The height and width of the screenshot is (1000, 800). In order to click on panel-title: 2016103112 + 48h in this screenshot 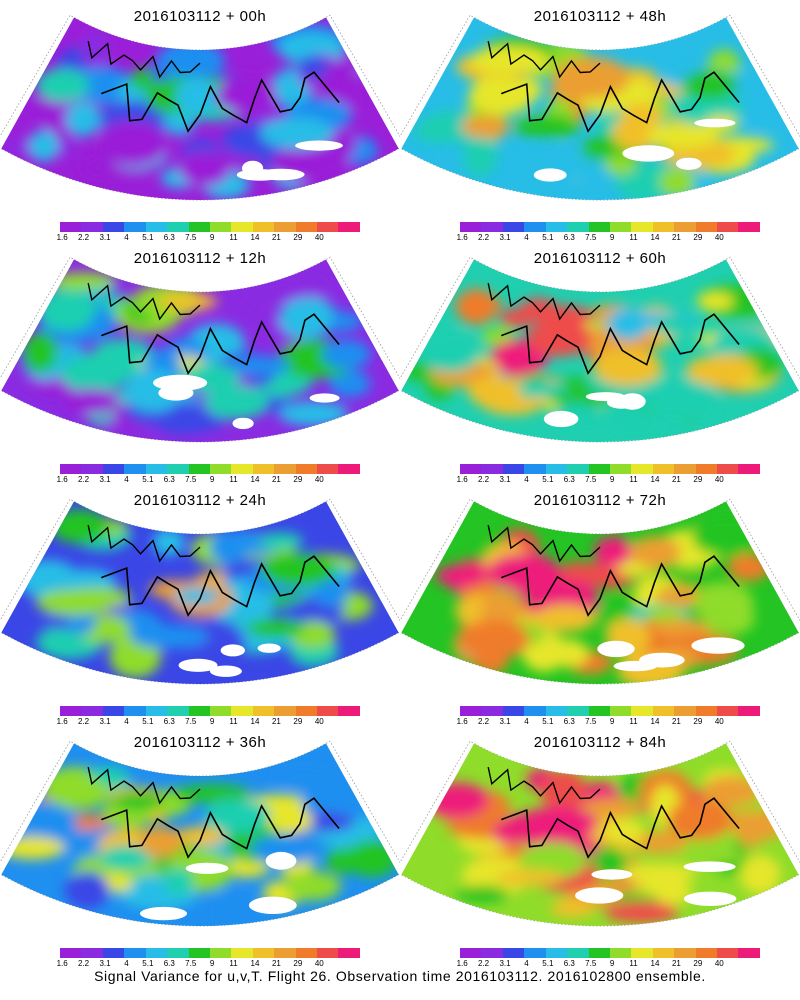, I will do `click(600, 16)`.